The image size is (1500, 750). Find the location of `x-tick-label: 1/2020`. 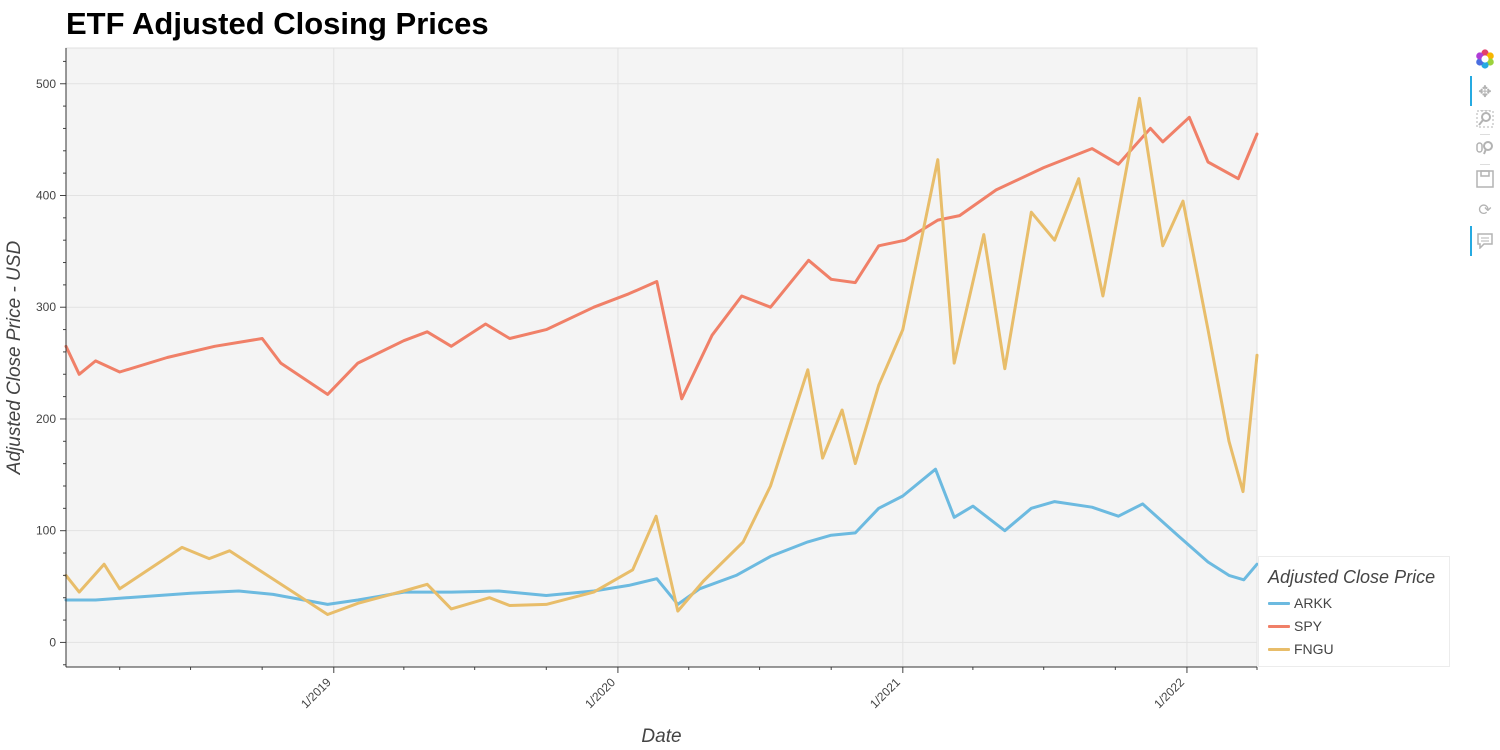

x-tick-label: 1/2020 is located at coordinates (600, 693).